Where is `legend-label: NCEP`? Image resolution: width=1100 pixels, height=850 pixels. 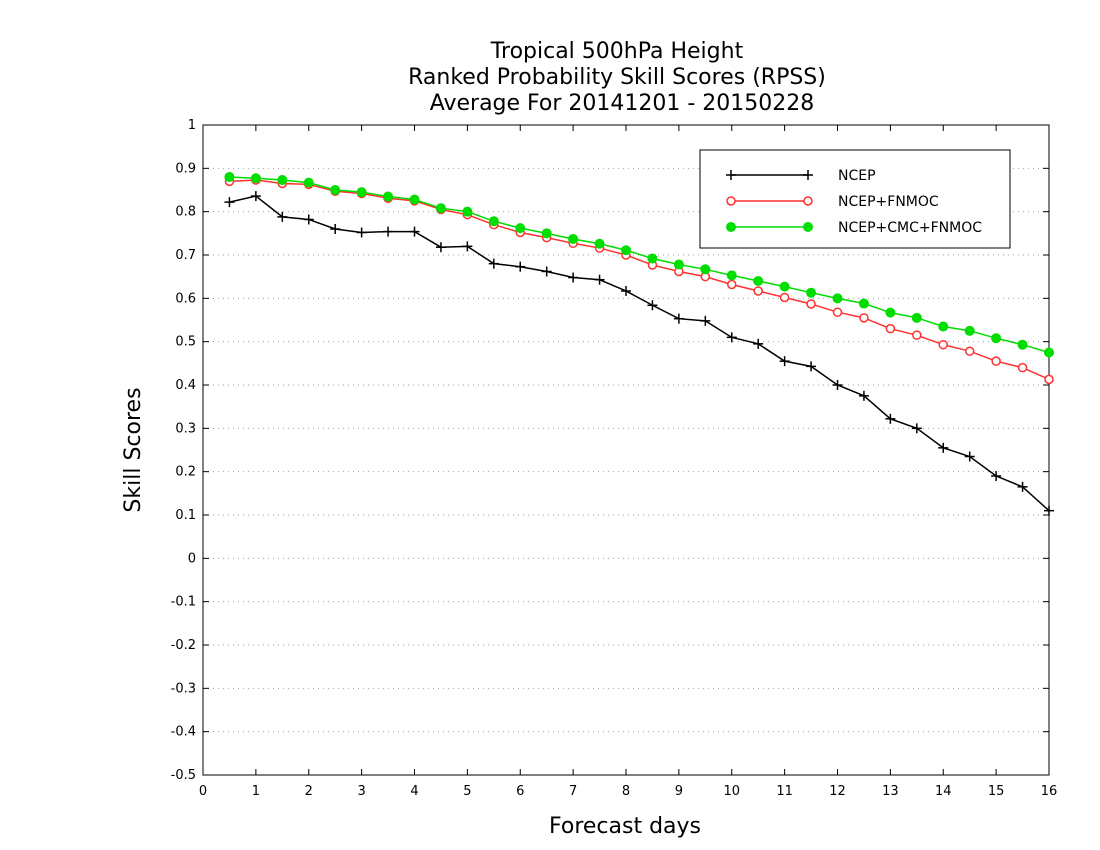
legend-label: NCEP is located at coordinates (857, 176).